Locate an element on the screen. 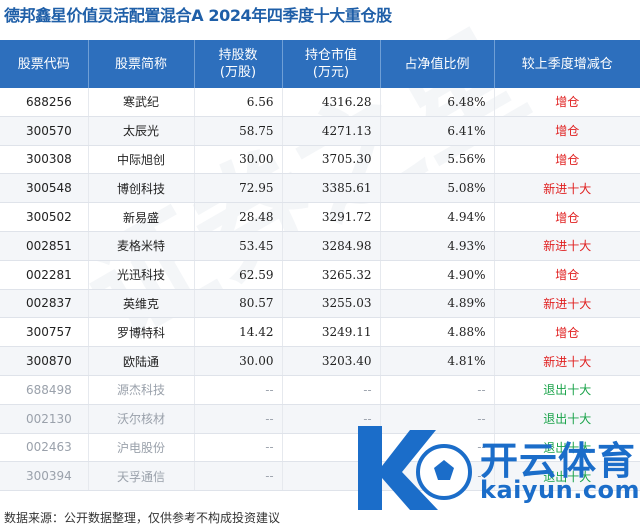 This screenshot has height=526, width=640. market-value: 3385.61 is located at coordinates (331, 188).